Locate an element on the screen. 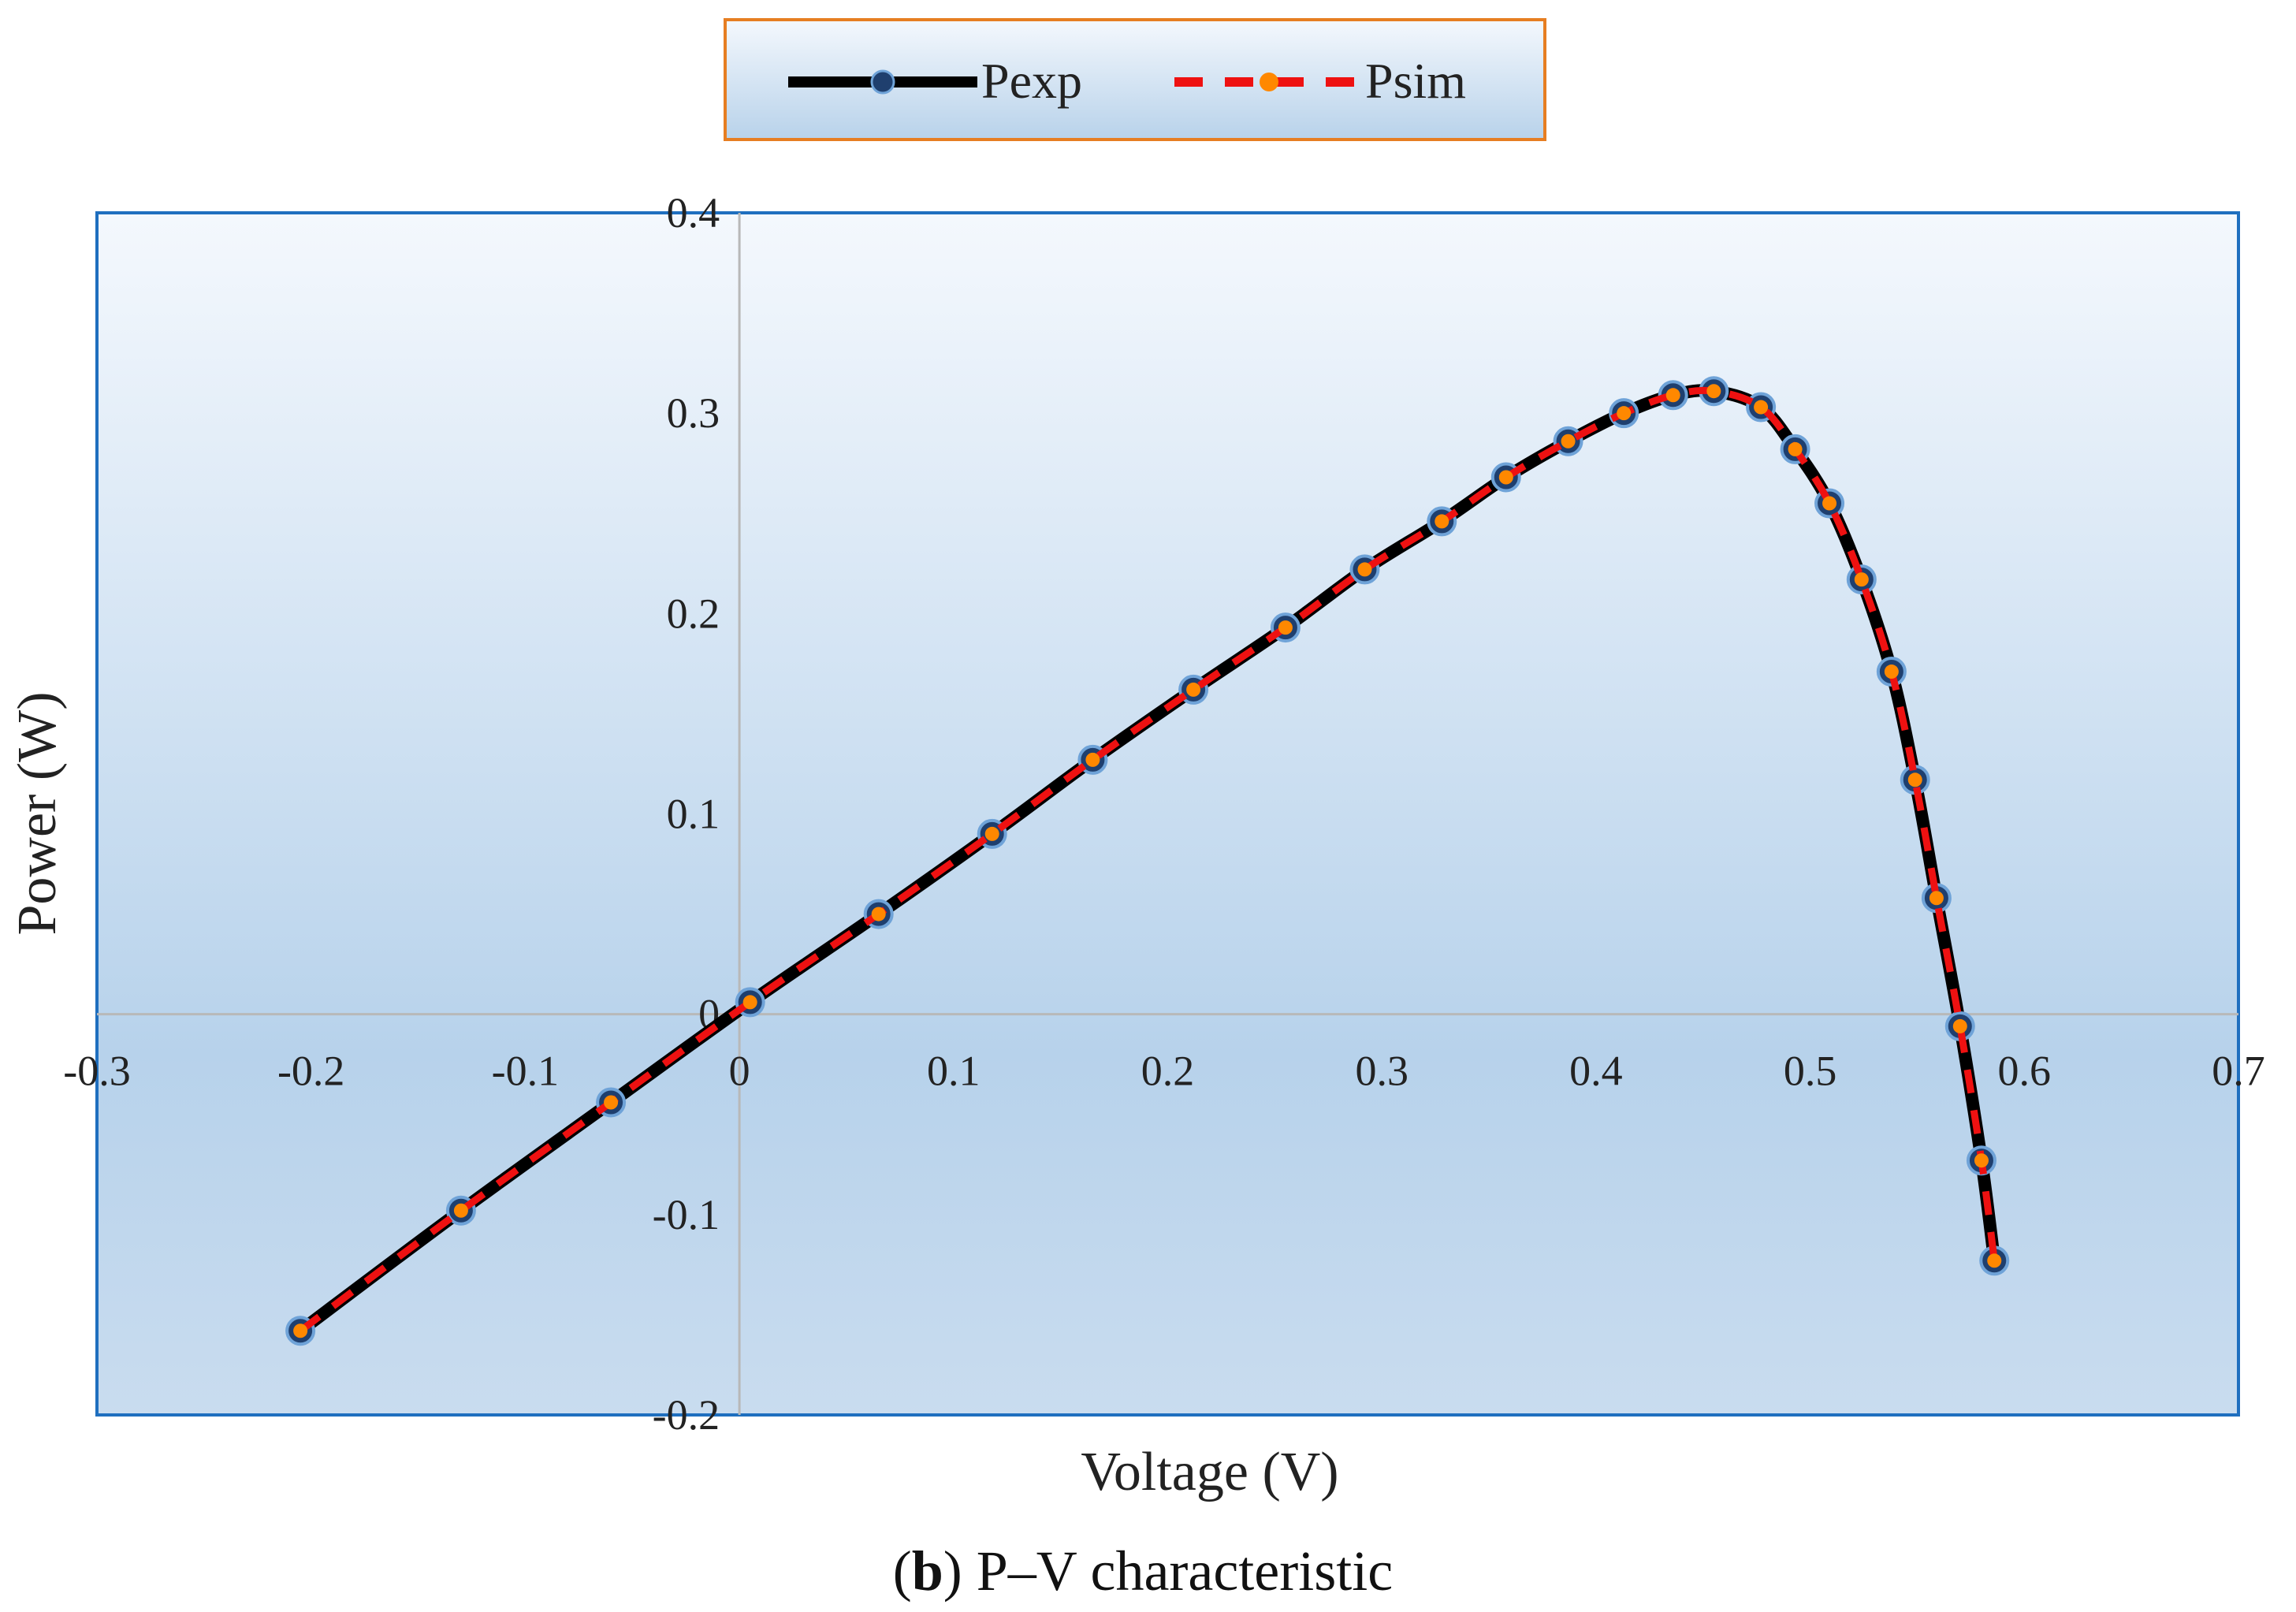  legend-pexp-label: Pexp is located at coordinates (1031, 81).